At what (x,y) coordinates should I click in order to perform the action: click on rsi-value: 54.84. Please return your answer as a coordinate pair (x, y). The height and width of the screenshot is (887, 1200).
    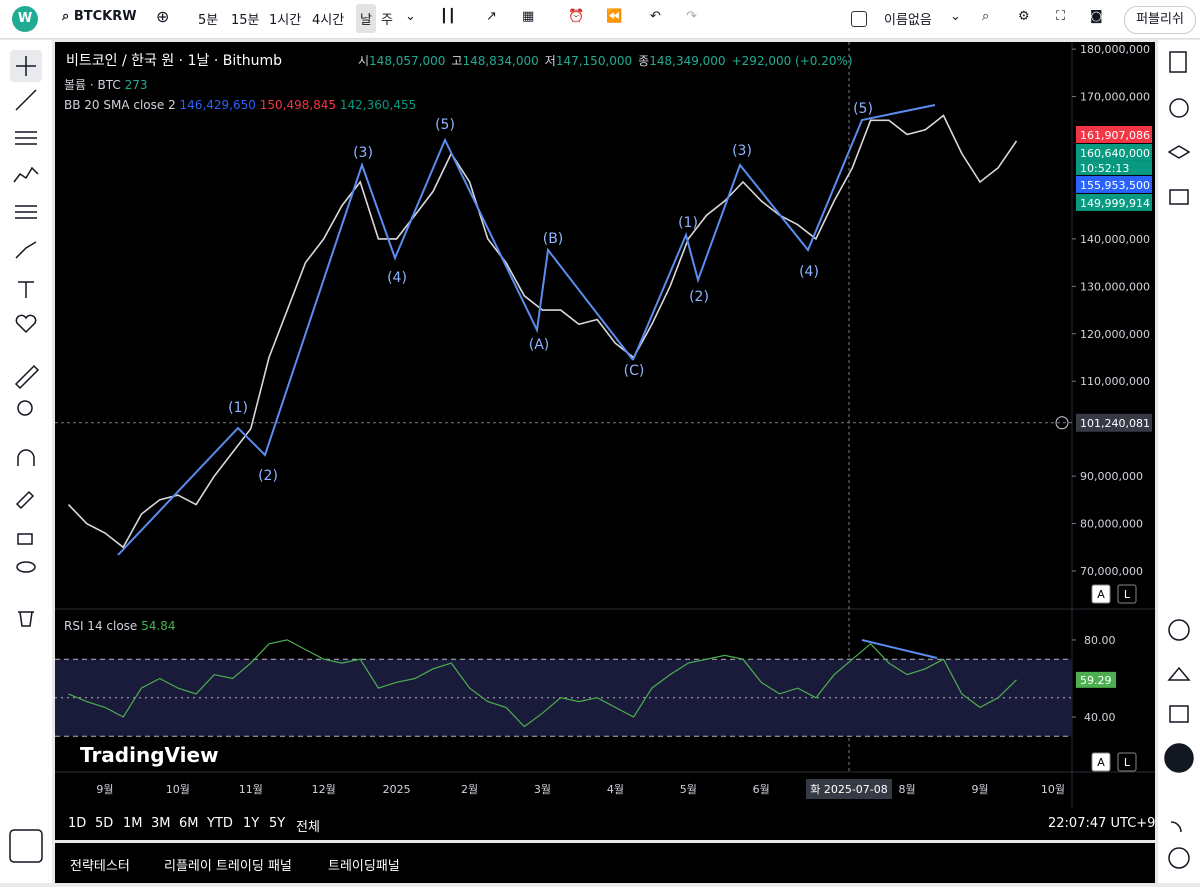
    Looking at the image, I should click on (158, 626).